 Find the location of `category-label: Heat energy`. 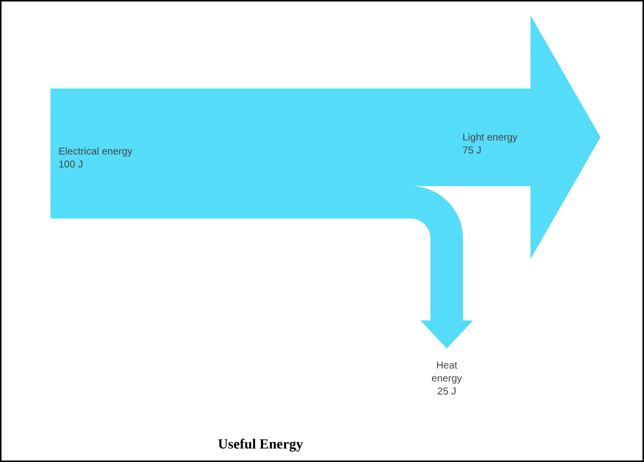

category-label: Heat energy is located at coordinates (446, 372).